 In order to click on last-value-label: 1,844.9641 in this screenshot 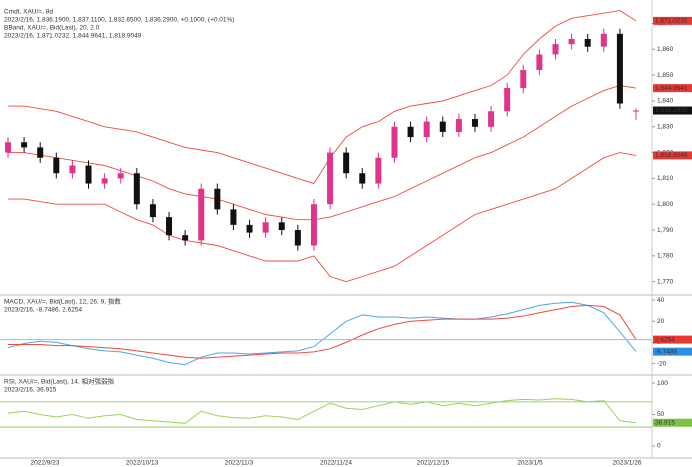, I will do `click(671, 88)`.